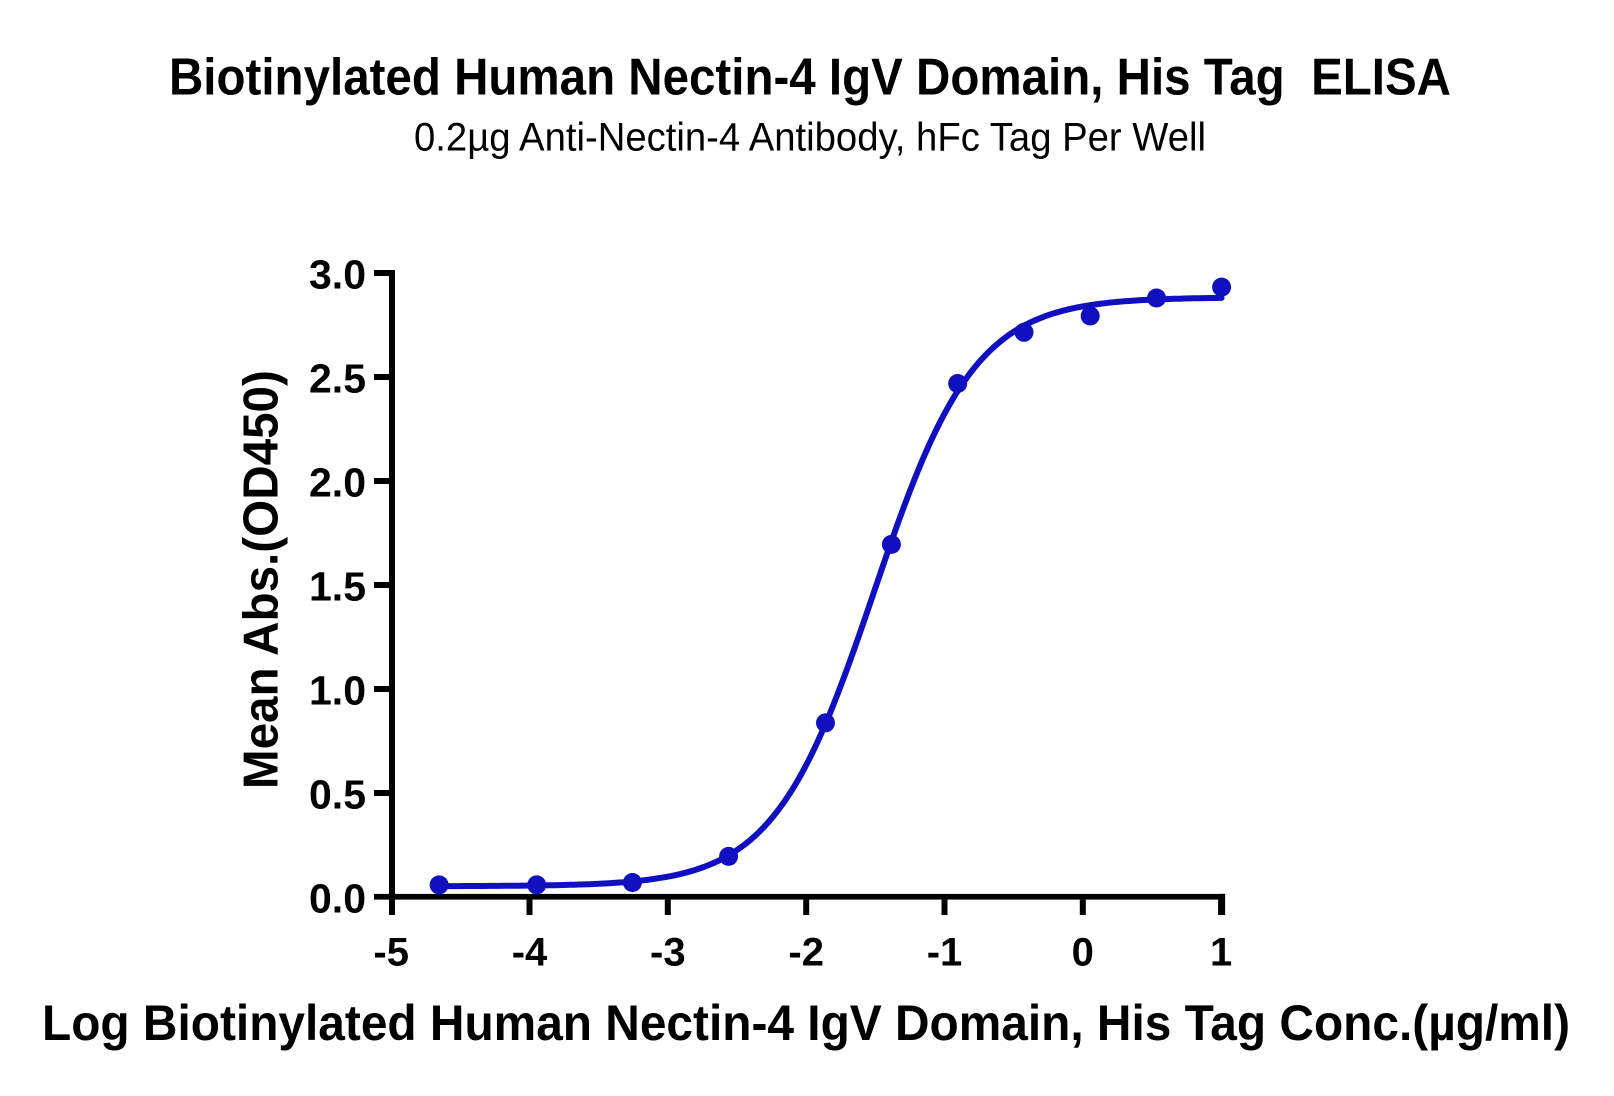 This screenshot has height=1096, width=1614. I want to click on svg-text: 0, so click(1083, 953).